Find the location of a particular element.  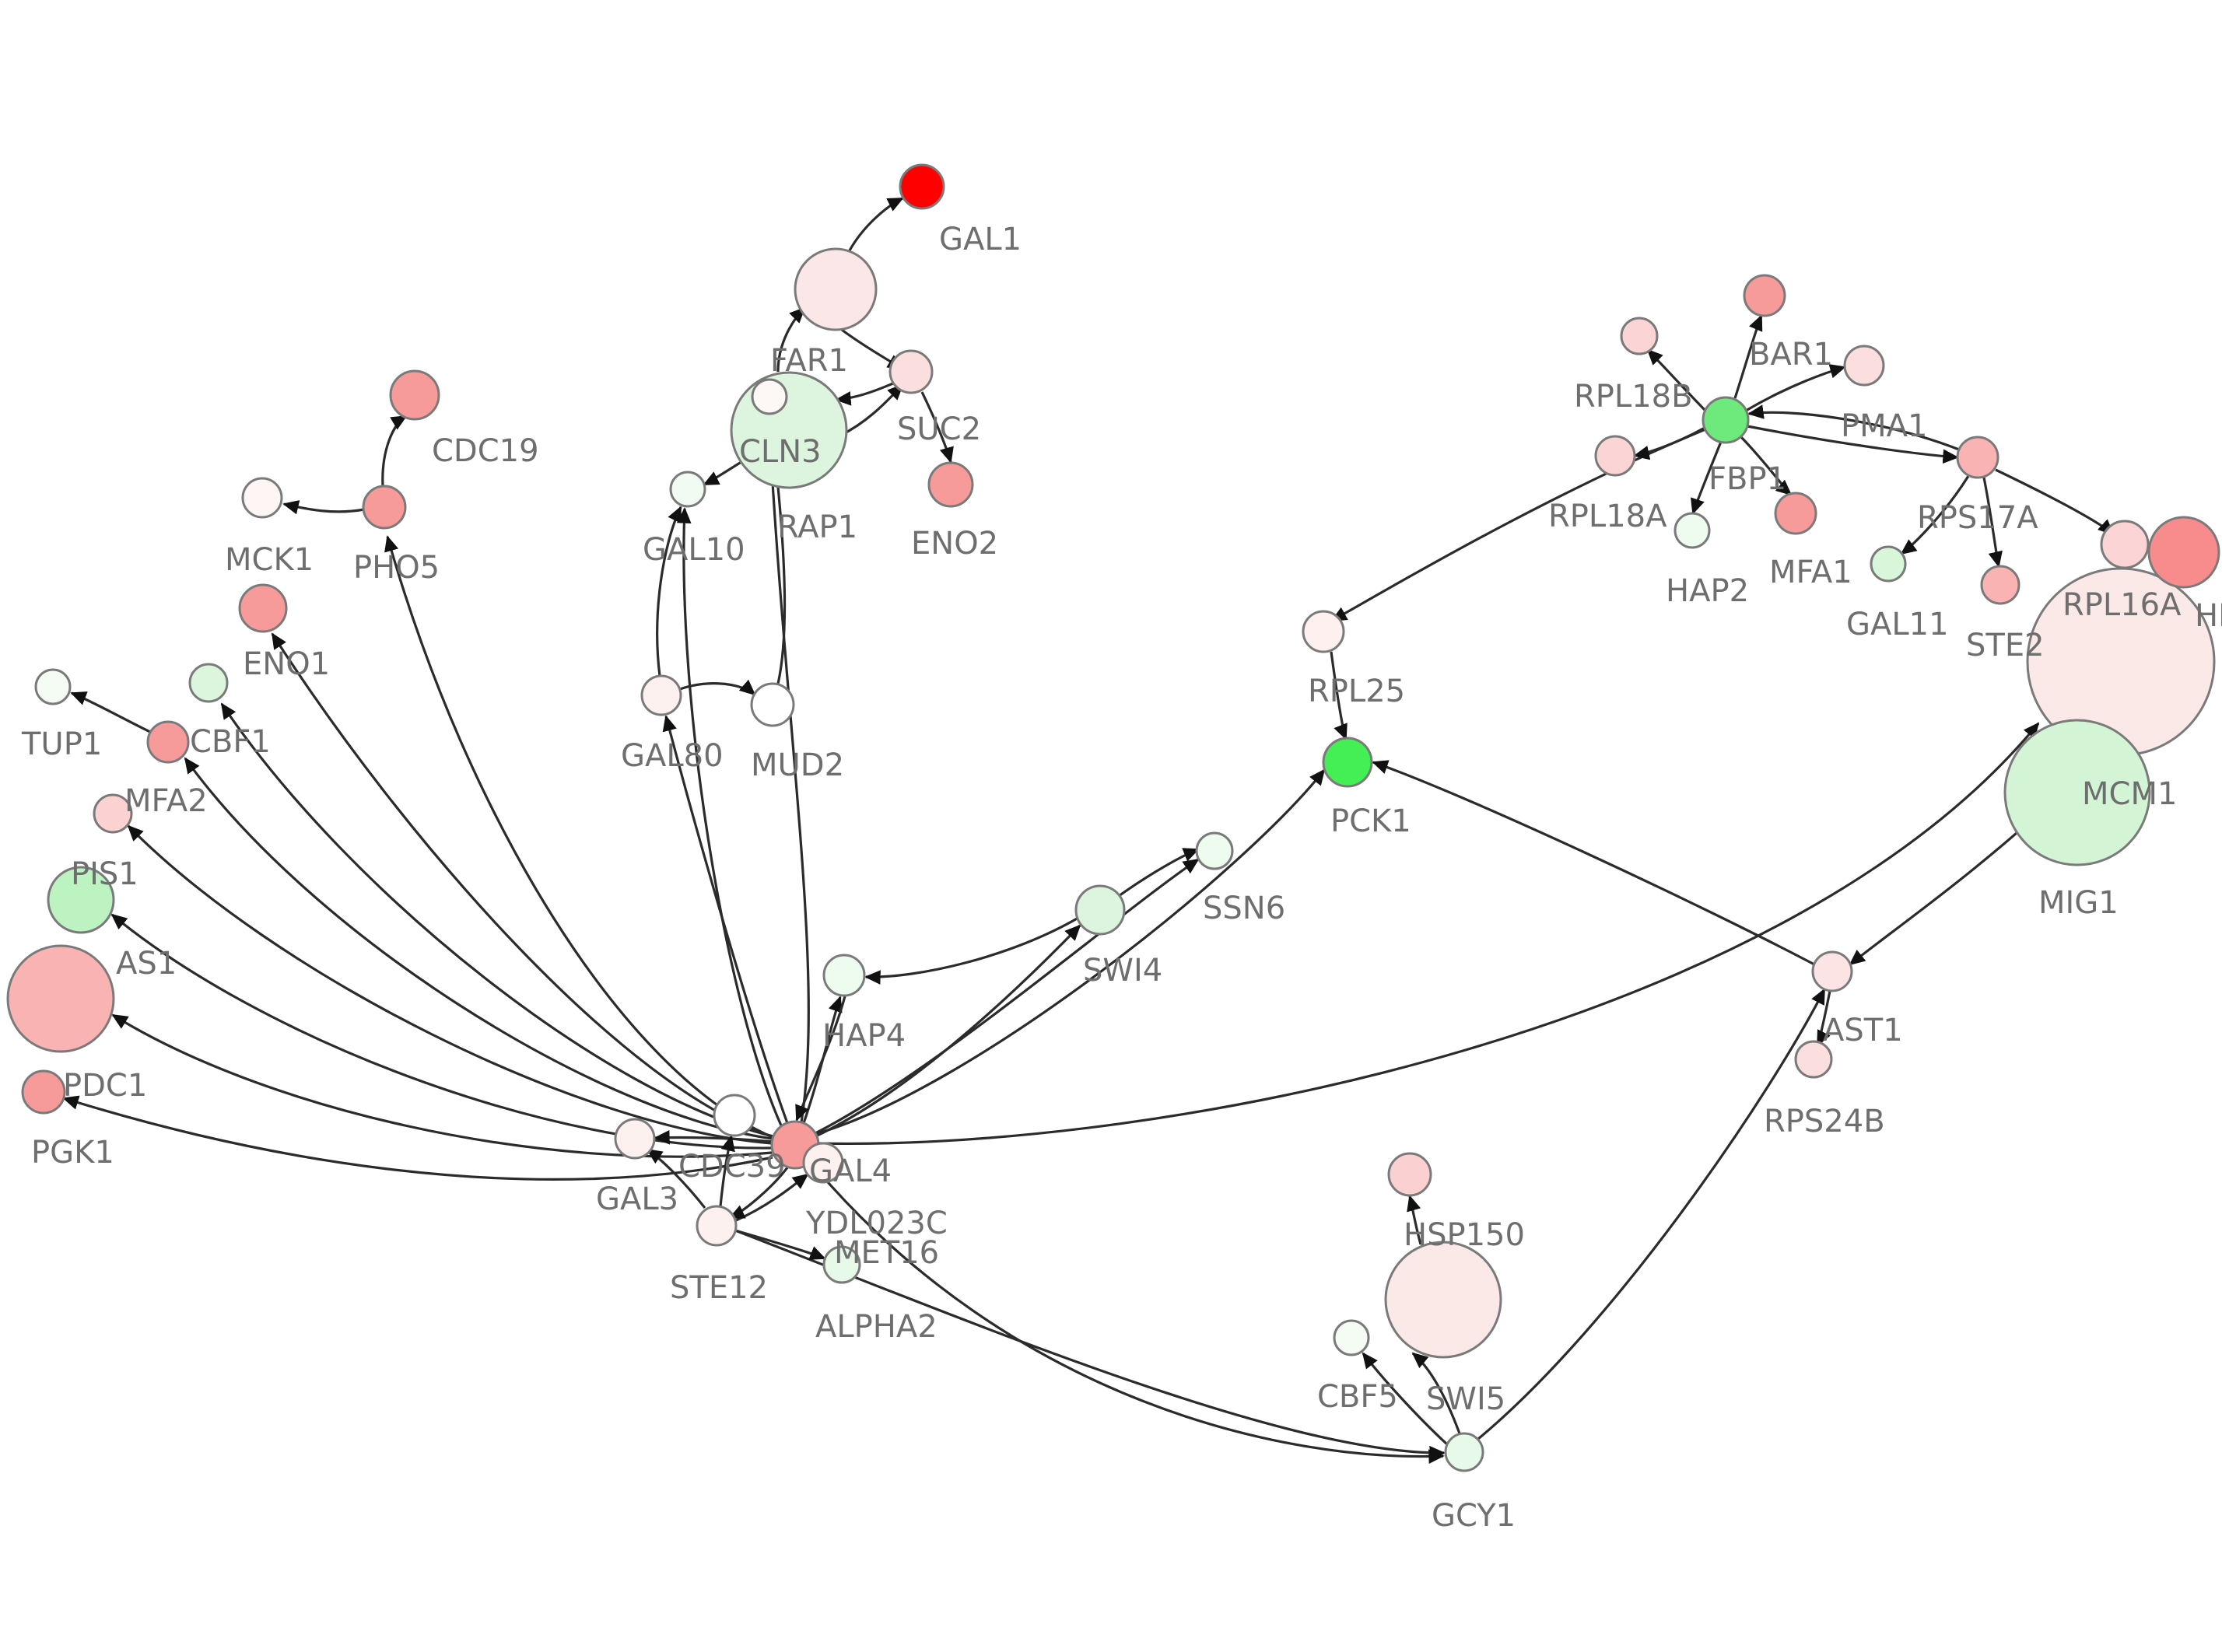

graph-node-mig1 is located at coordinates (2077, 793).